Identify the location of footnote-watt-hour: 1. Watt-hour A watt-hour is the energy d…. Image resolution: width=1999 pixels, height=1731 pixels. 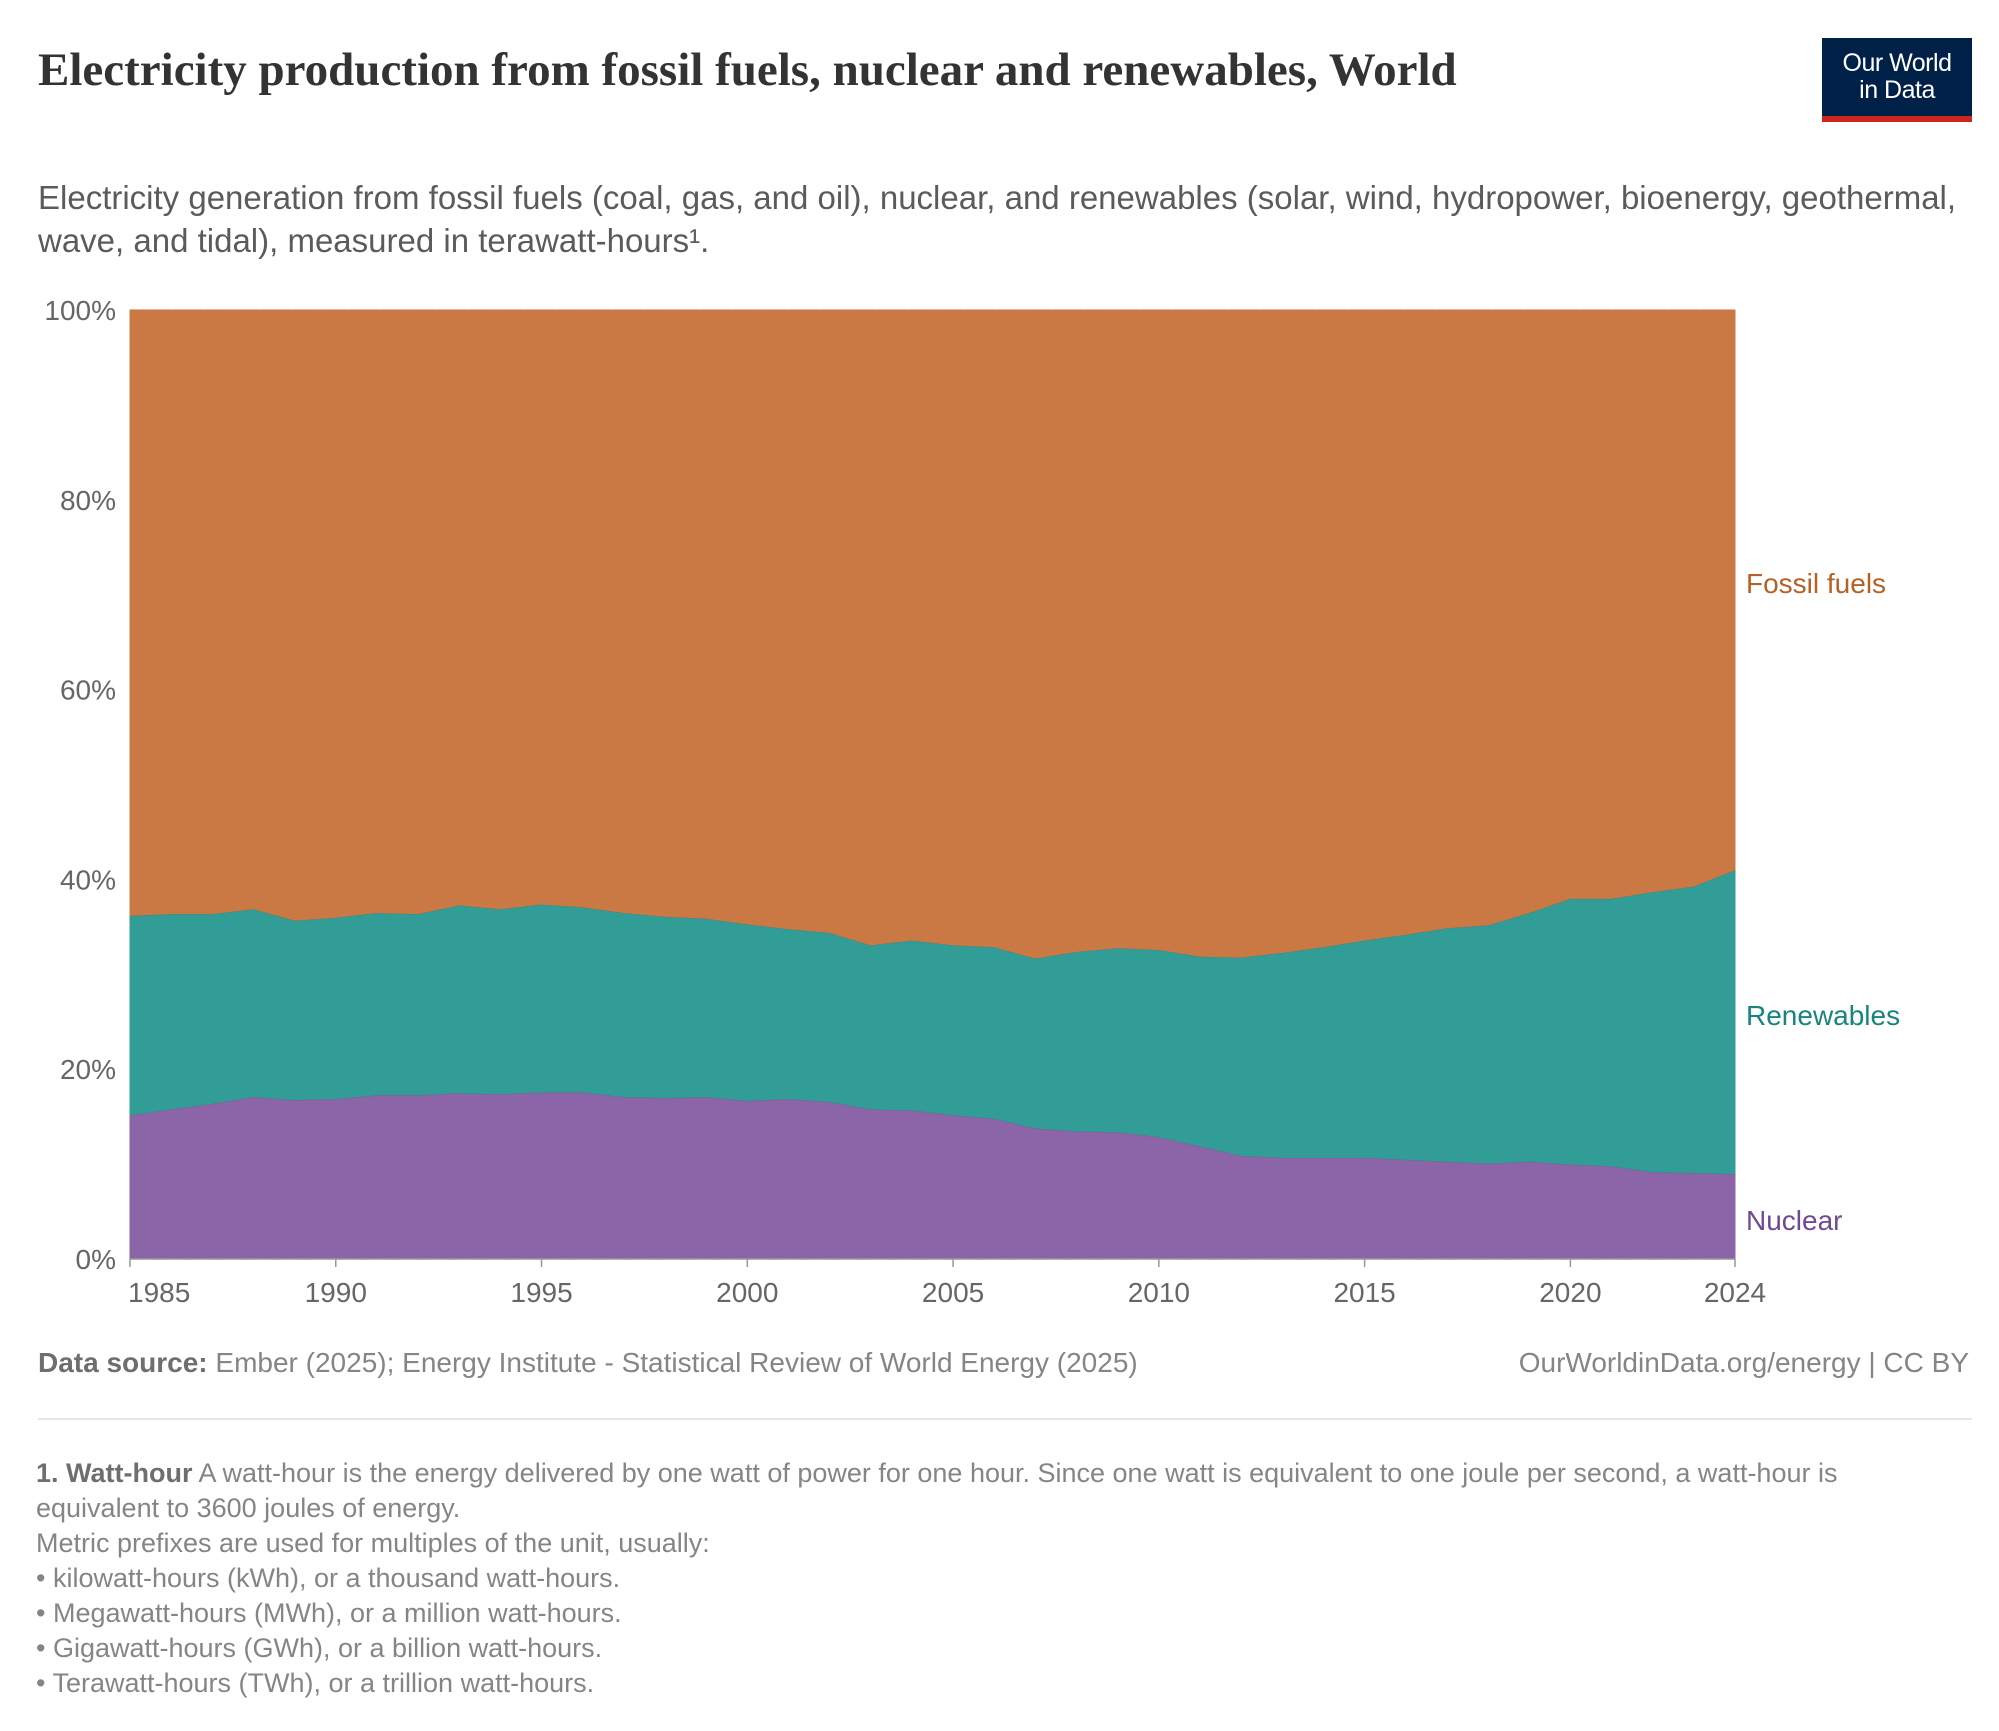
(976, 1491).